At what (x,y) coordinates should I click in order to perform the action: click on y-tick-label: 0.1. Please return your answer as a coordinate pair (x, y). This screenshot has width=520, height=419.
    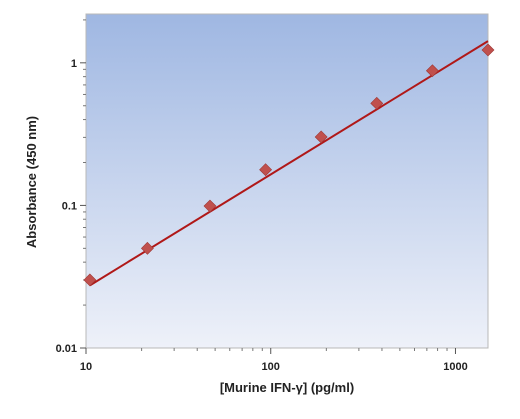
    Looking at the image, I should click on (69, 206).